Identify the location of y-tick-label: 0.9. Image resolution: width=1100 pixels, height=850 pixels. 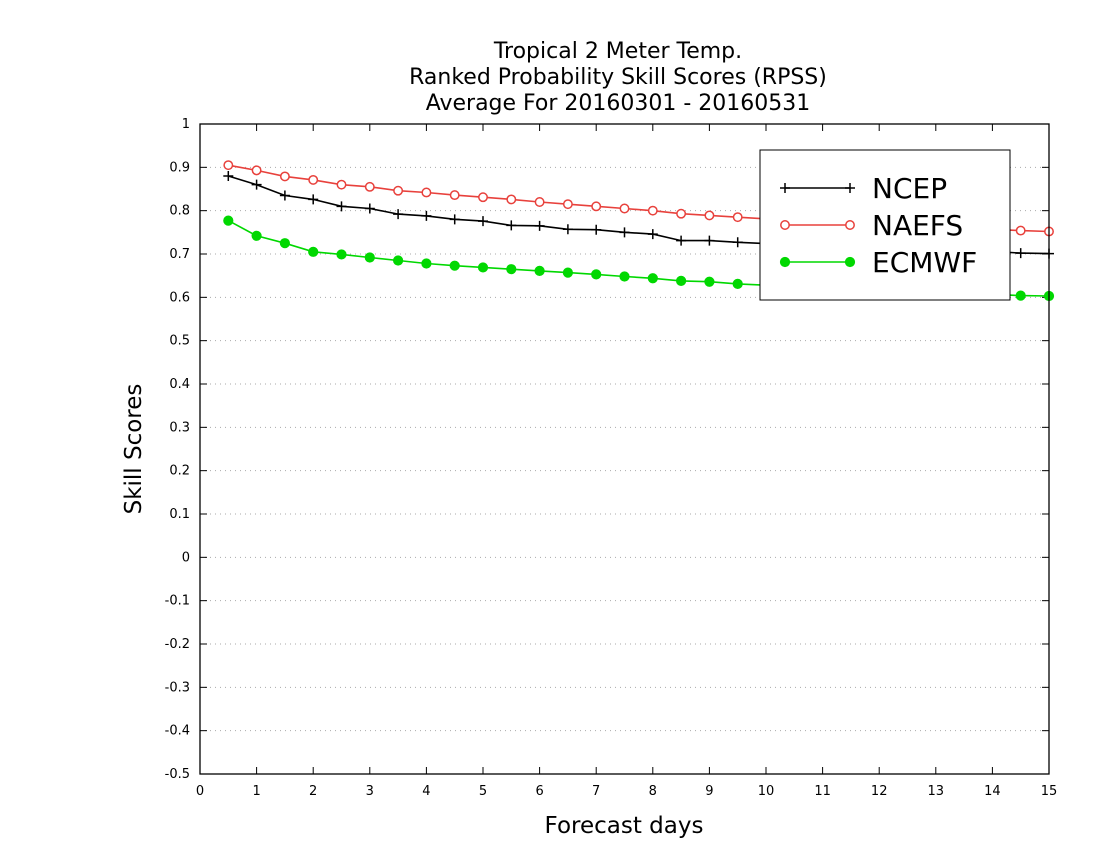
(179, 167).